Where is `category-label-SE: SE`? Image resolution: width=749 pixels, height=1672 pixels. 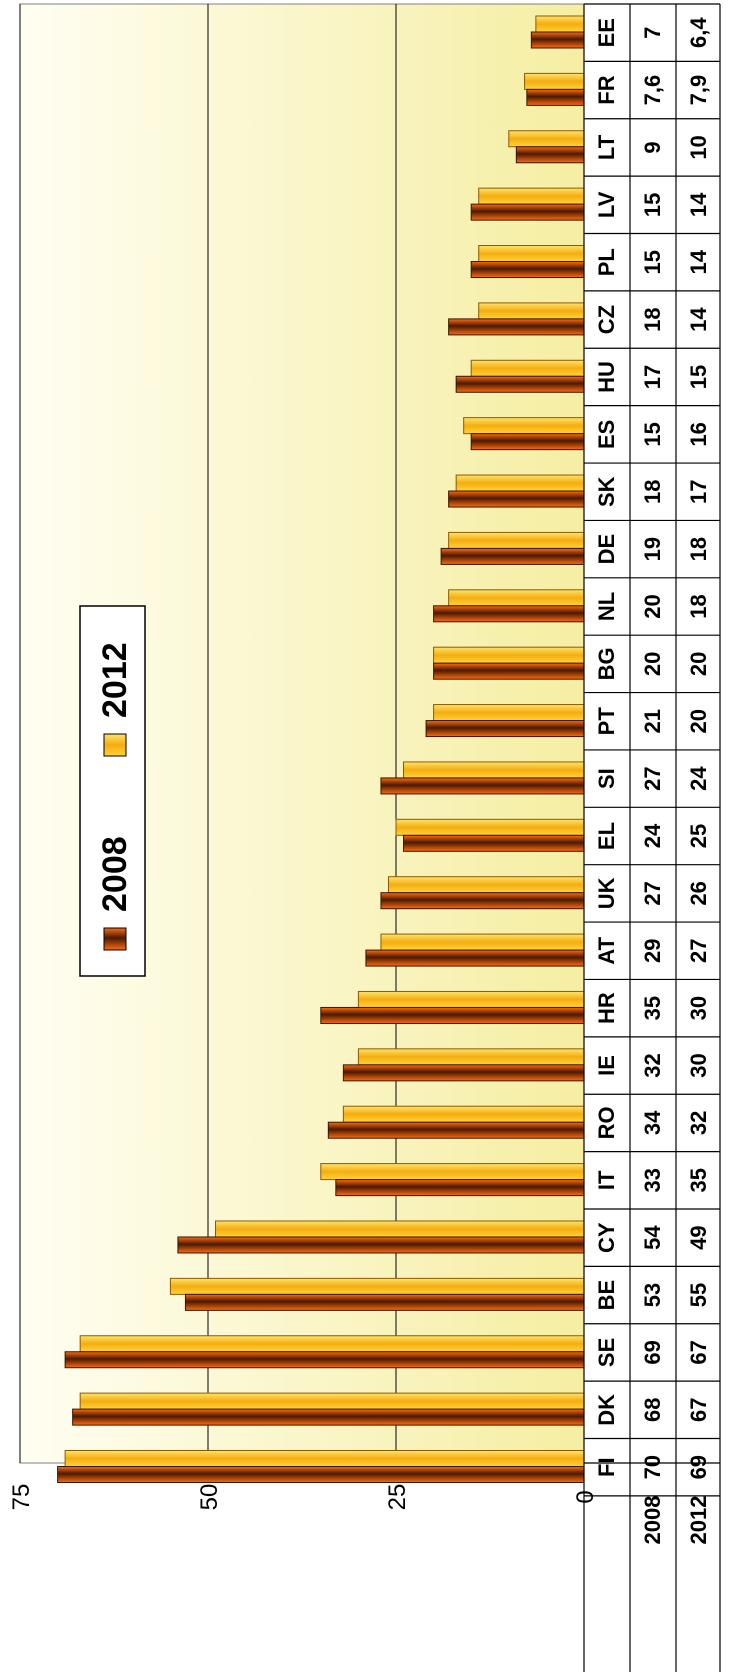 category-label-SE: SE is located at coordinates (606, 1352).